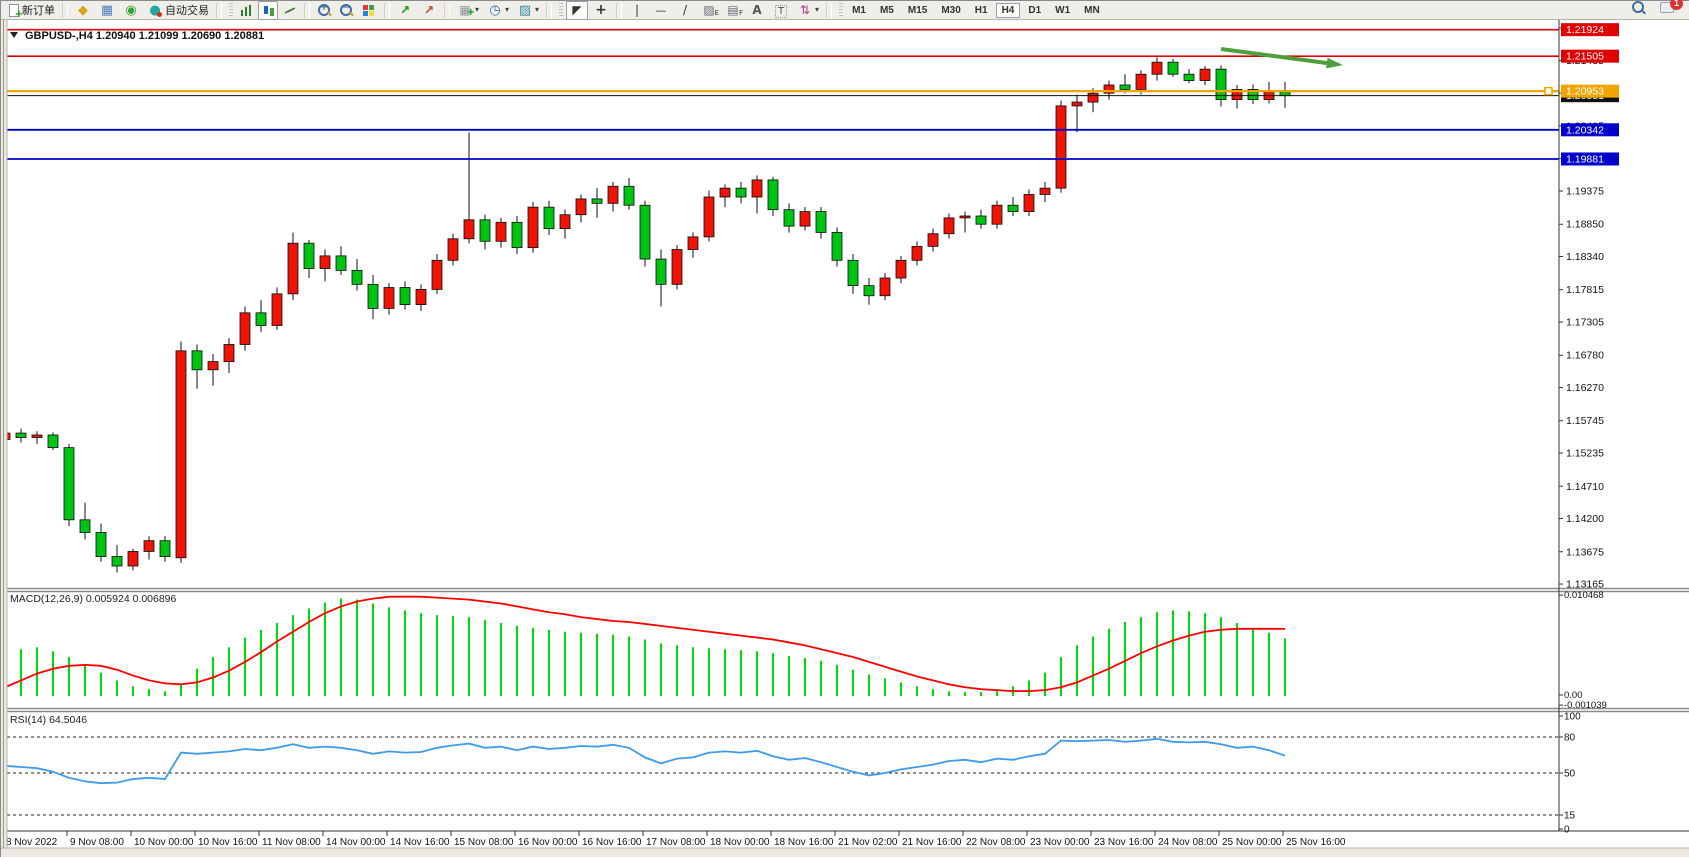  What do you see at coordinates (917, 10) in the screenshot?
I see `timeframe-m15-button: M15` at bounding box center [917, 10].